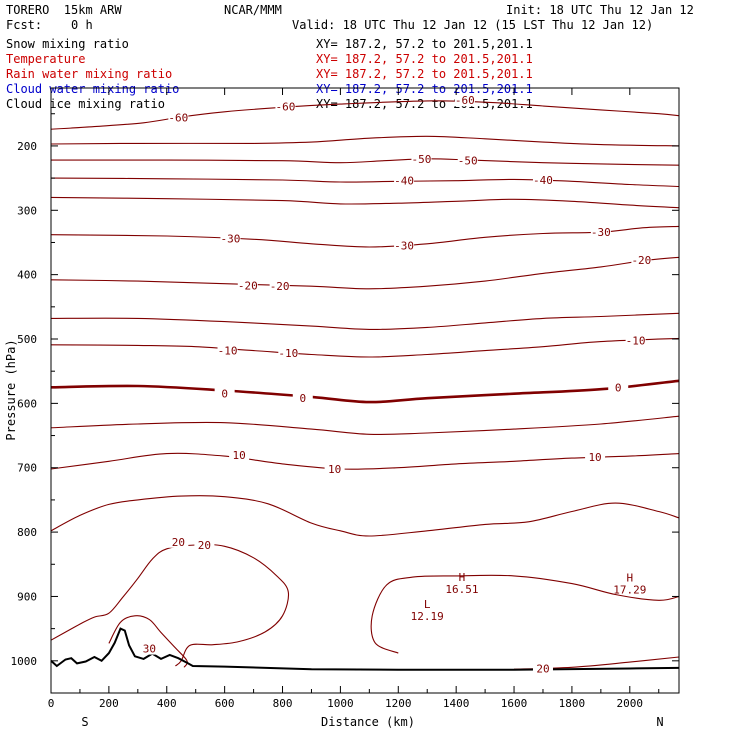 The image size is (740, 740). Describe the element at coordinates (93, 89) in the screenshot. I see `field-name-cloud-water: Cloud water mixing ratio` at that location.